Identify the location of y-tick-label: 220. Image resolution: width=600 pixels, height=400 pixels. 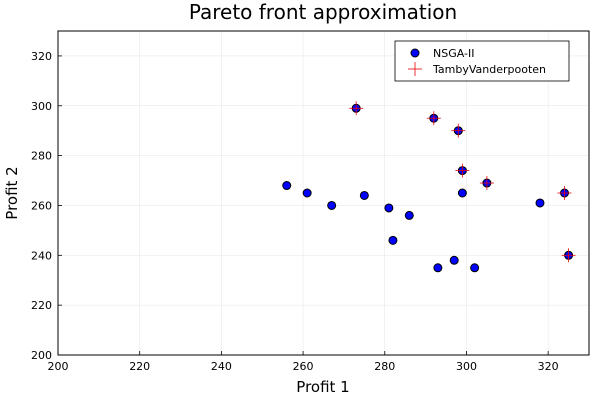
(41, 305).